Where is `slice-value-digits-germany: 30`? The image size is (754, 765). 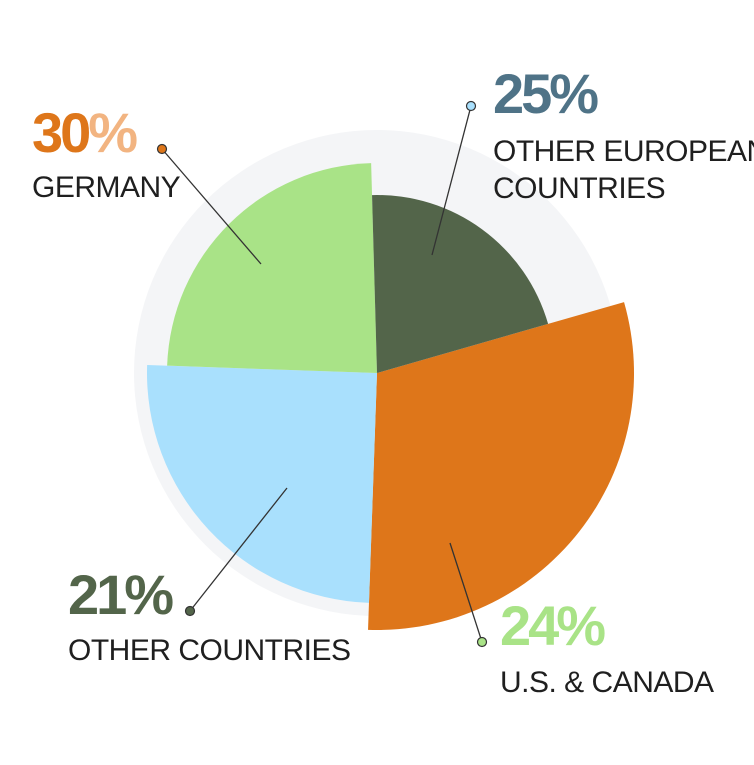
slice-value-digits-germany: 30 is located at coordinates (60, 132).